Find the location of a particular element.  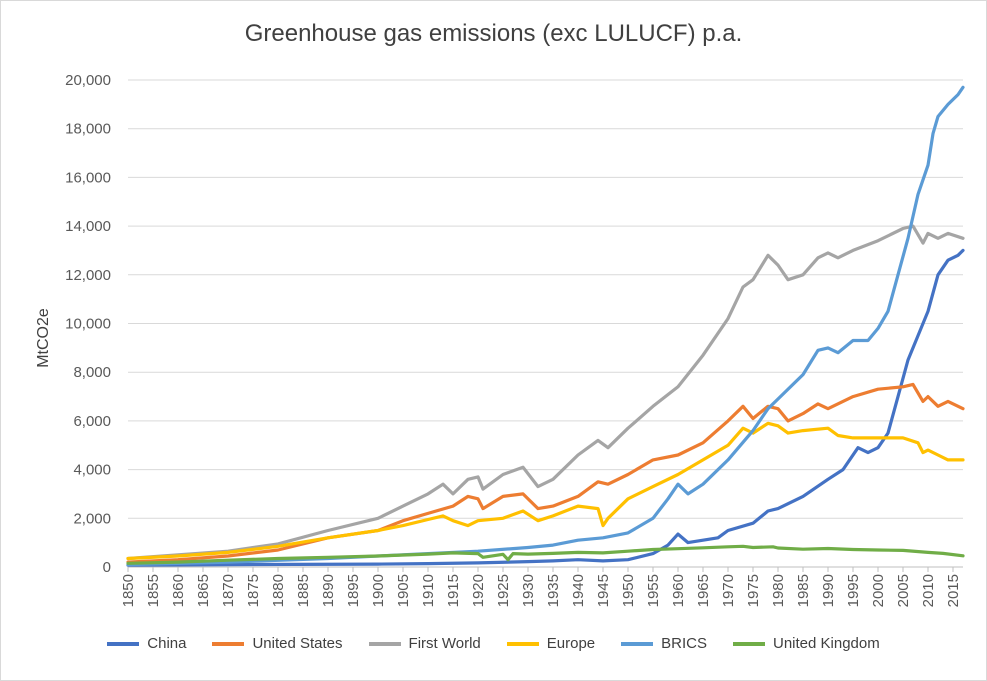

legend-item-united-states: United States is located at coordinates (277, 643).